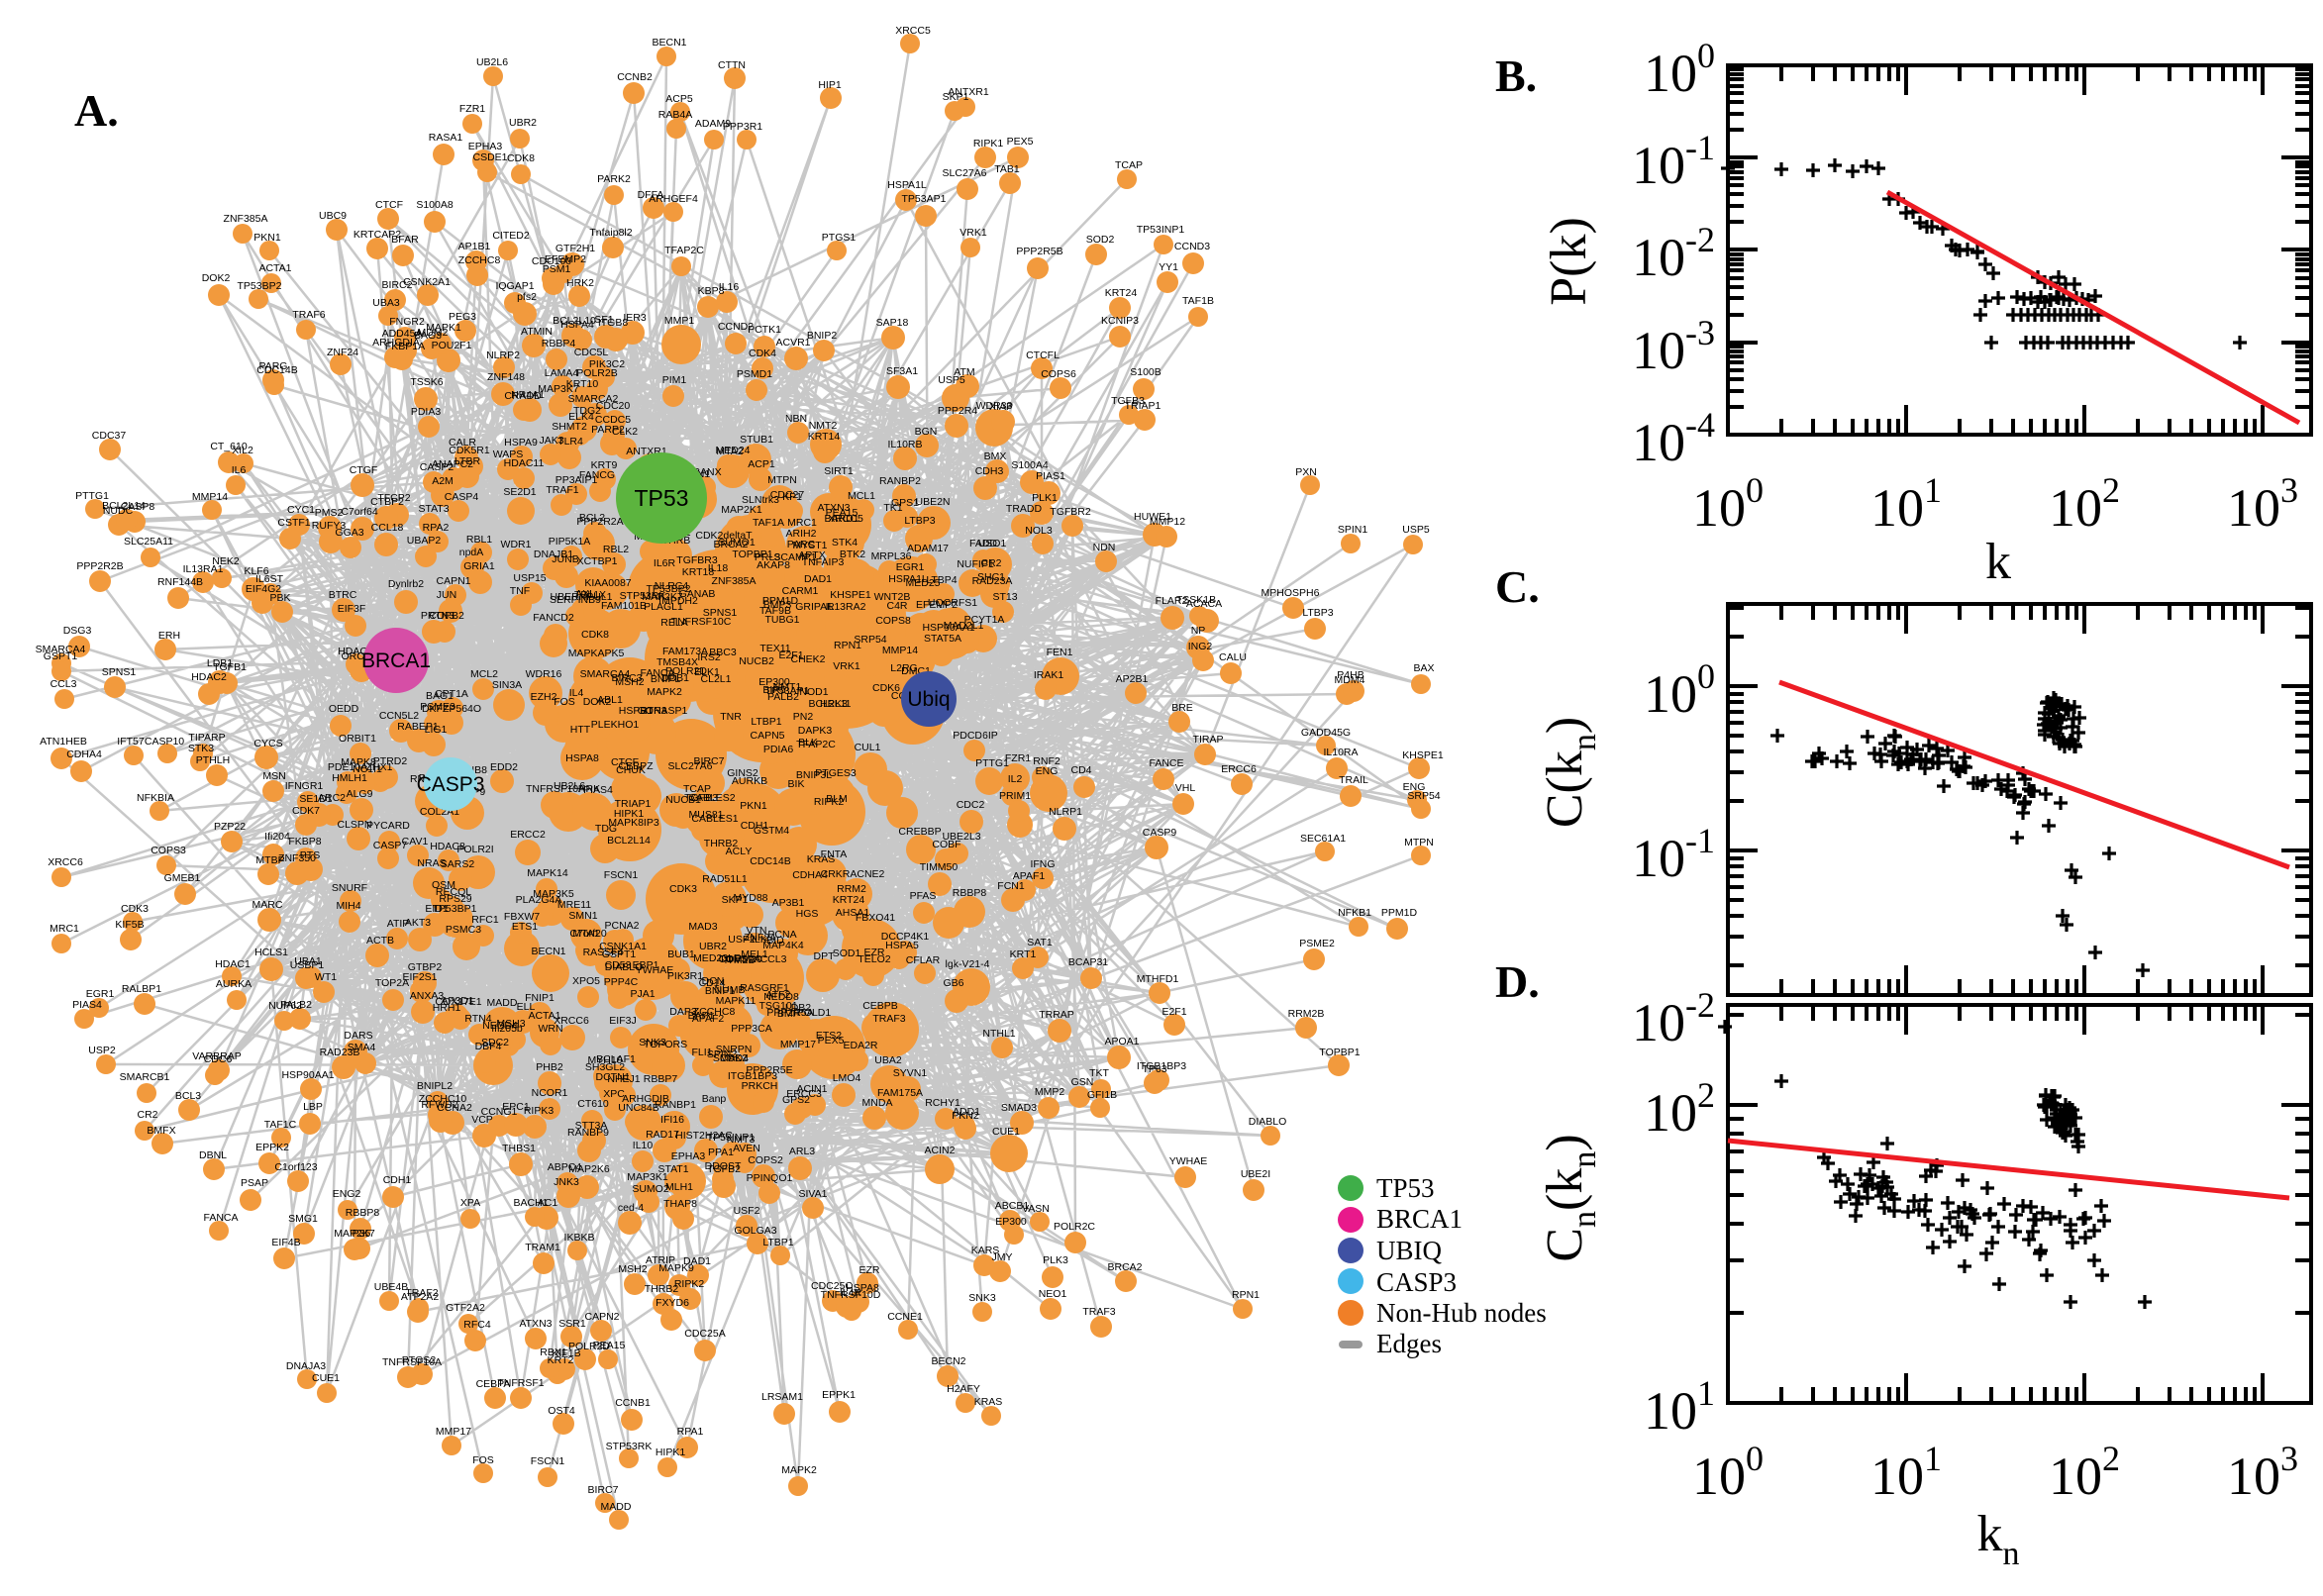  I want to click on svg-text: SEC61A1, so click(1323, 839).